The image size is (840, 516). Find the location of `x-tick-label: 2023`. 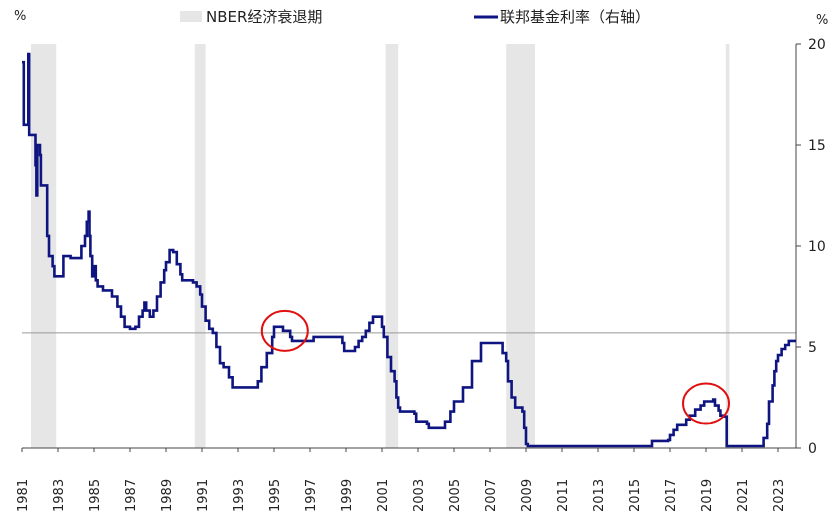

x-tick-label: 2023 is located at coordinates (779, 495).